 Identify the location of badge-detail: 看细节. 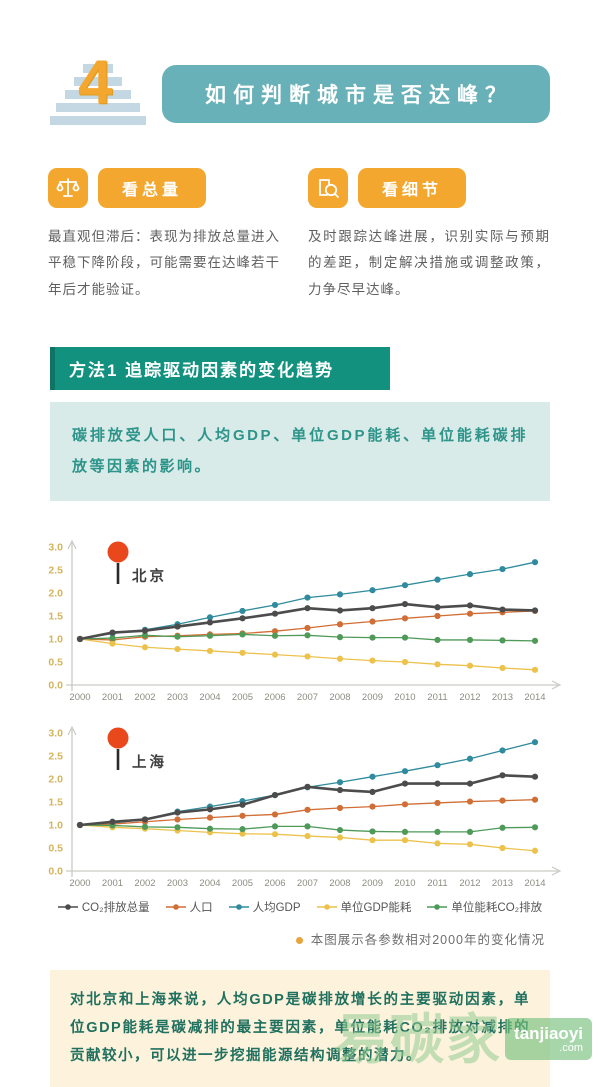
(412, 188).